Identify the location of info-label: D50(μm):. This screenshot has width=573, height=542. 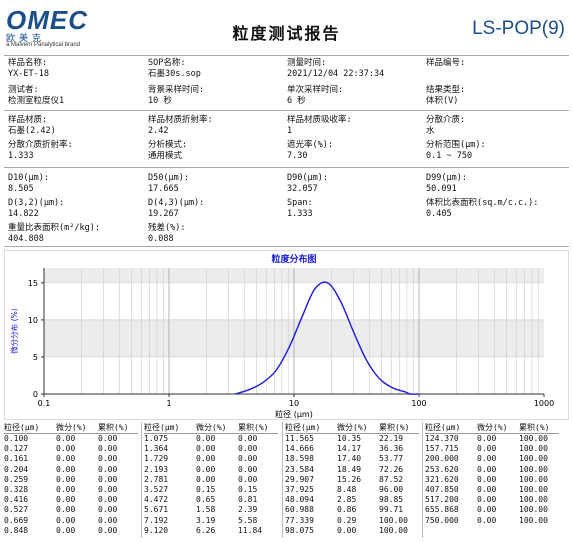
(168, 178).